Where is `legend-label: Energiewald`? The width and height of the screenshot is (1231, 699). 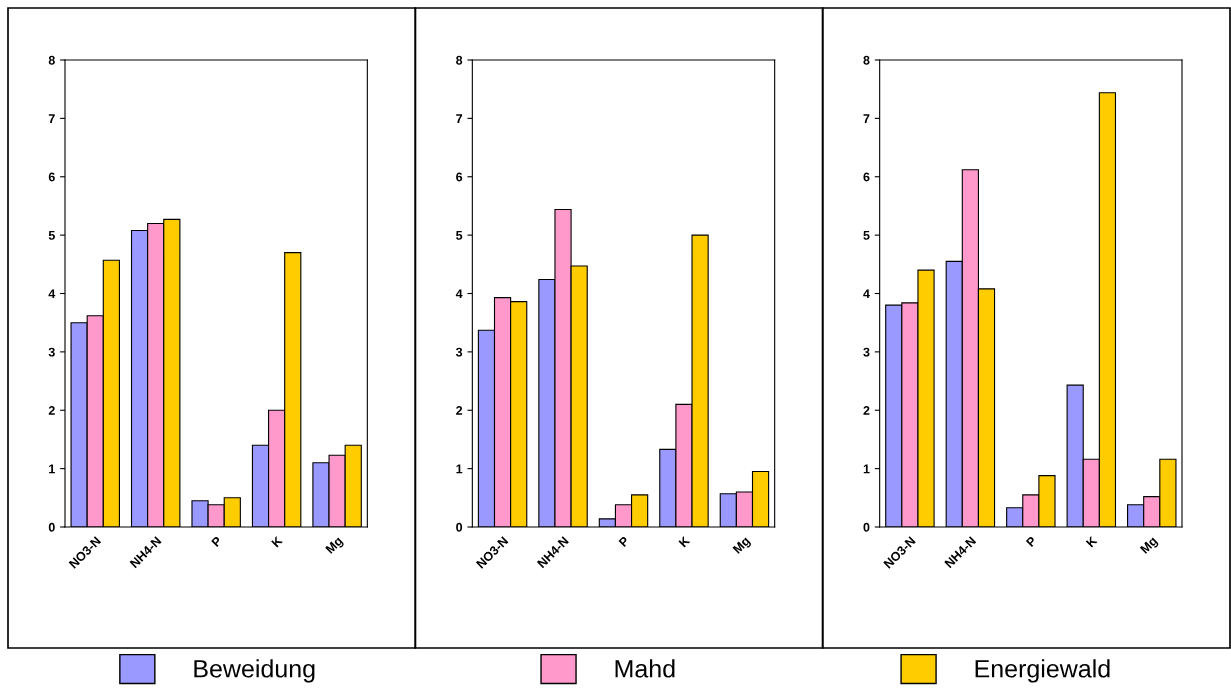 legend-label: Energiewald is located at coordinates (1042, 671).